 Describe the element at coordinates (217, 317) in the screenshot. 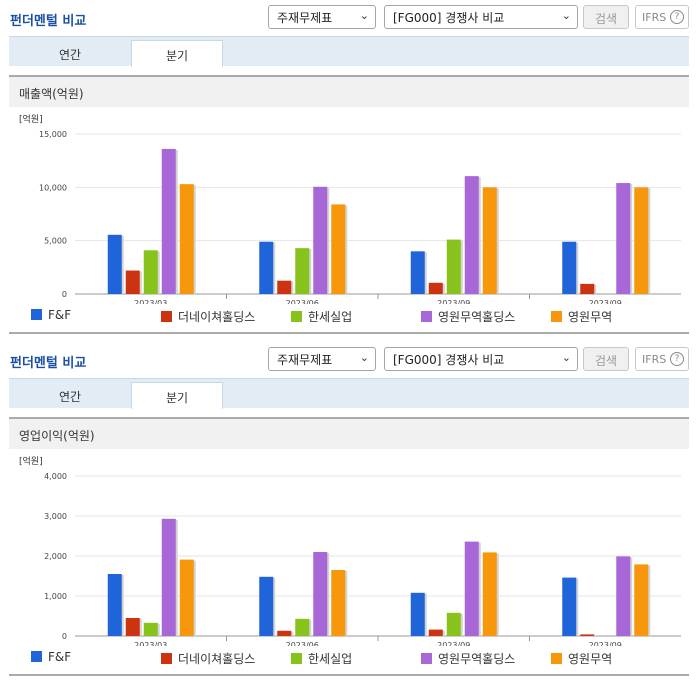

I see `legend-label: 더네이쳐홀딩스` at that location.